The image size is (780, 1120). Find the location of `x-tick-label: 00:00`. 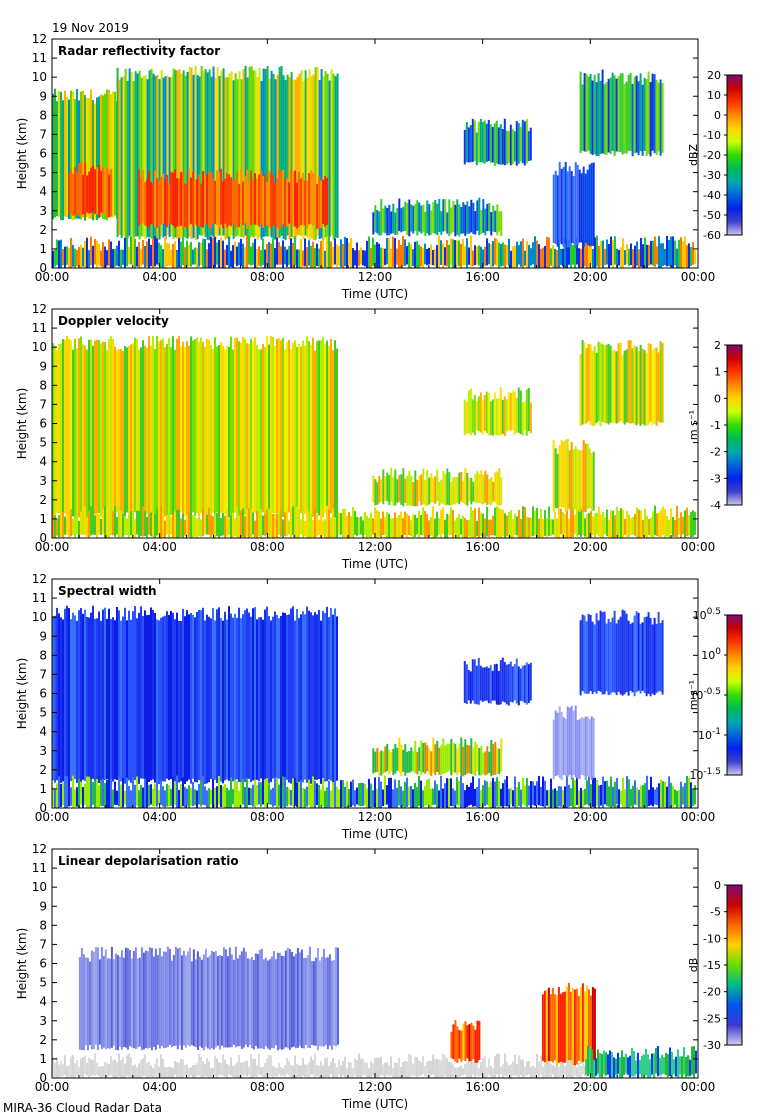

x-tick-label: 00:00 is located at coordinates (698, 1087).